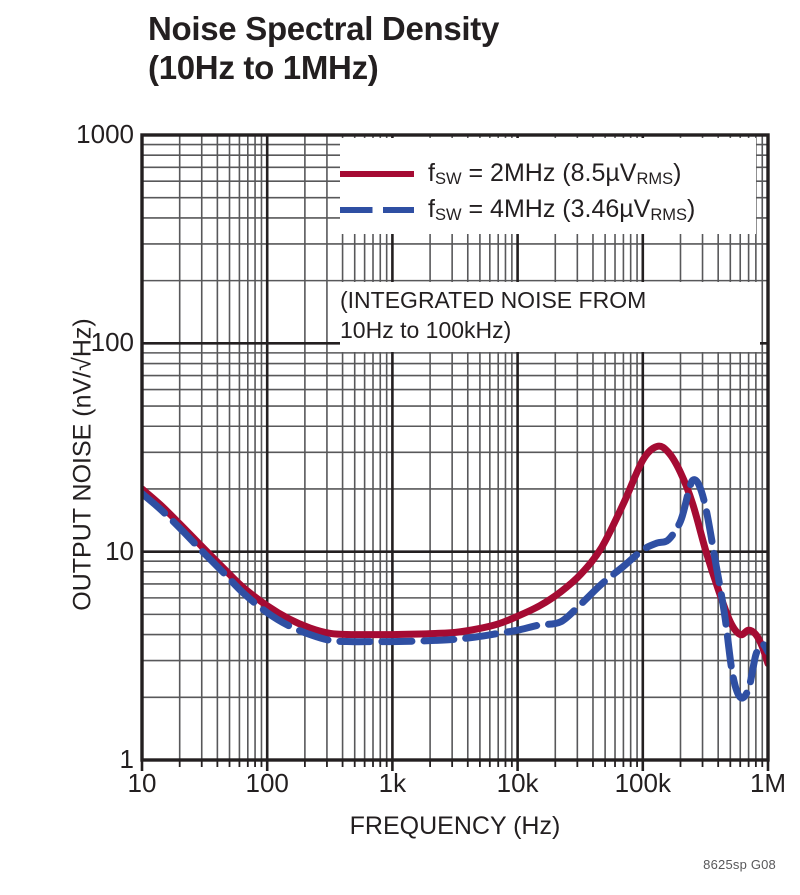 The height and width of the screenshot is (895, 800). I want to click on y-tick-label: 10, so click(119, 550).